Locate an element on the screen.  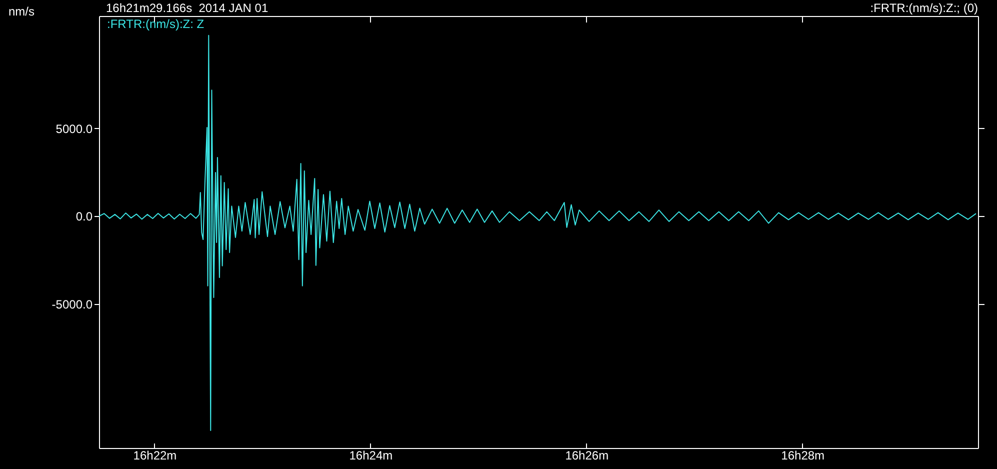
y-axis-title: nm/s is located at coordinates (21, 11).